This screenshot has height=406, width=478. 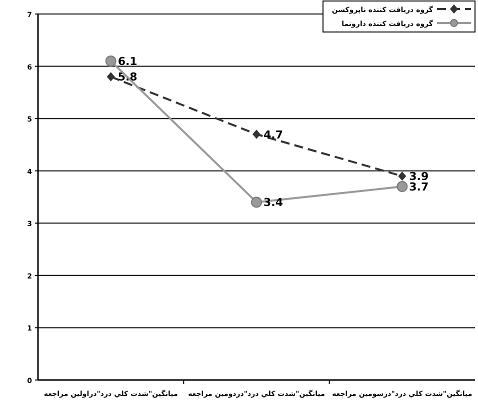 I want to click on data-label: 3.7, so click(x=419, y=187).